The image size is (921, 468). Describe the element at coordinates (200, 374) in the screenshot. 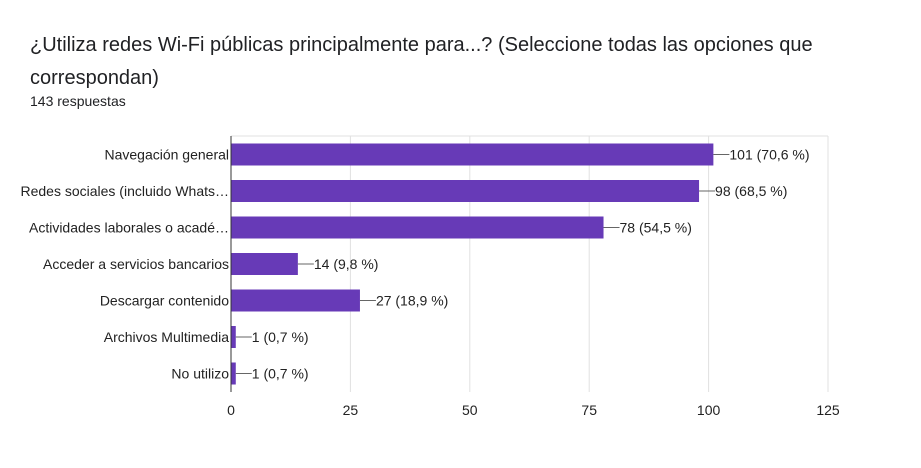

I see `category-label: No utilizo` at that location.